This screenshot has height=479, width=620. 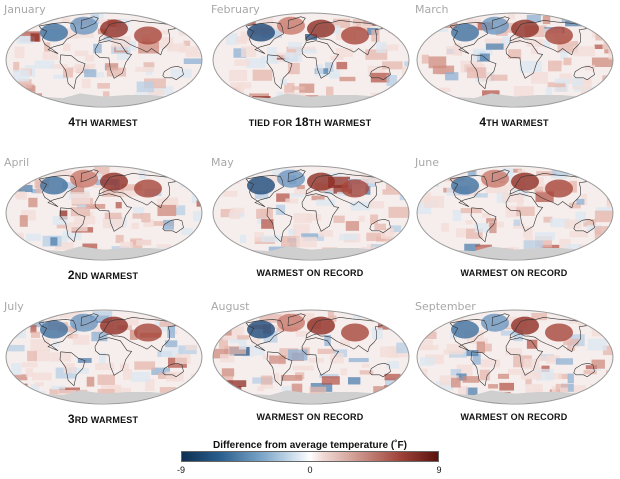 I want to click on month-label: July, so click(x=14, y=306).